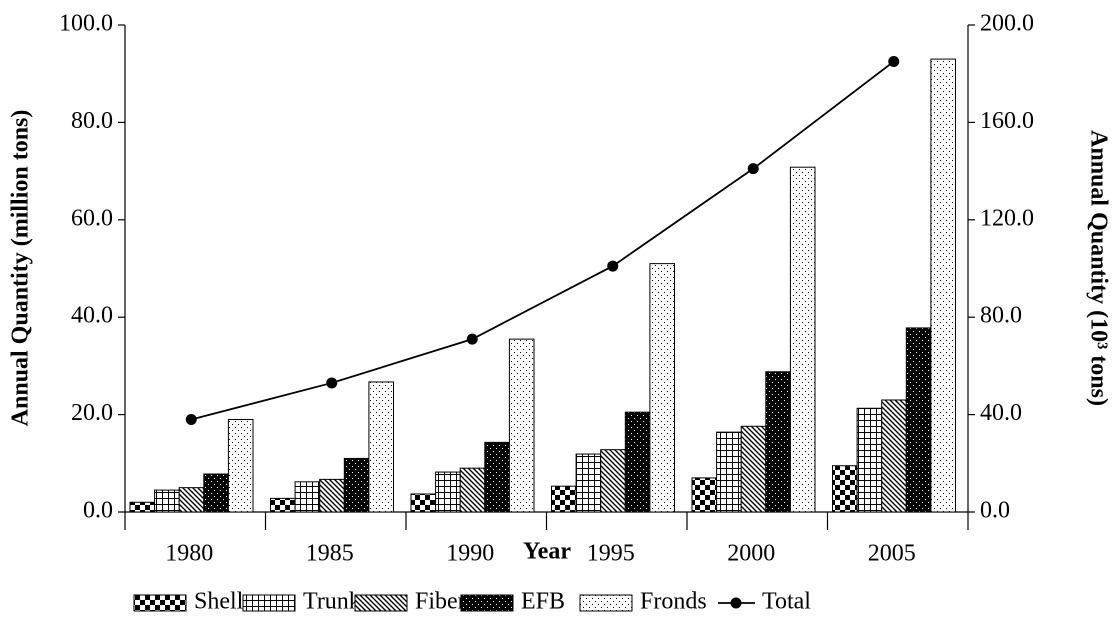 The height and width of the screenshot is (617, 1112). I want to click on legend-label: EFB, so click(543, 602).